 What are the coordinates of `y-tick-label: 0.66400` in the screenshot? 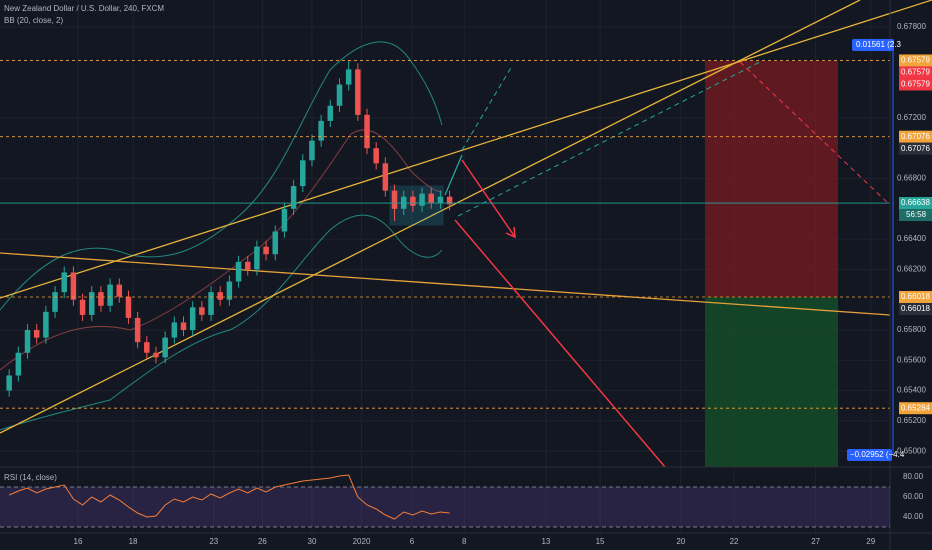 It's located at (911, 238).